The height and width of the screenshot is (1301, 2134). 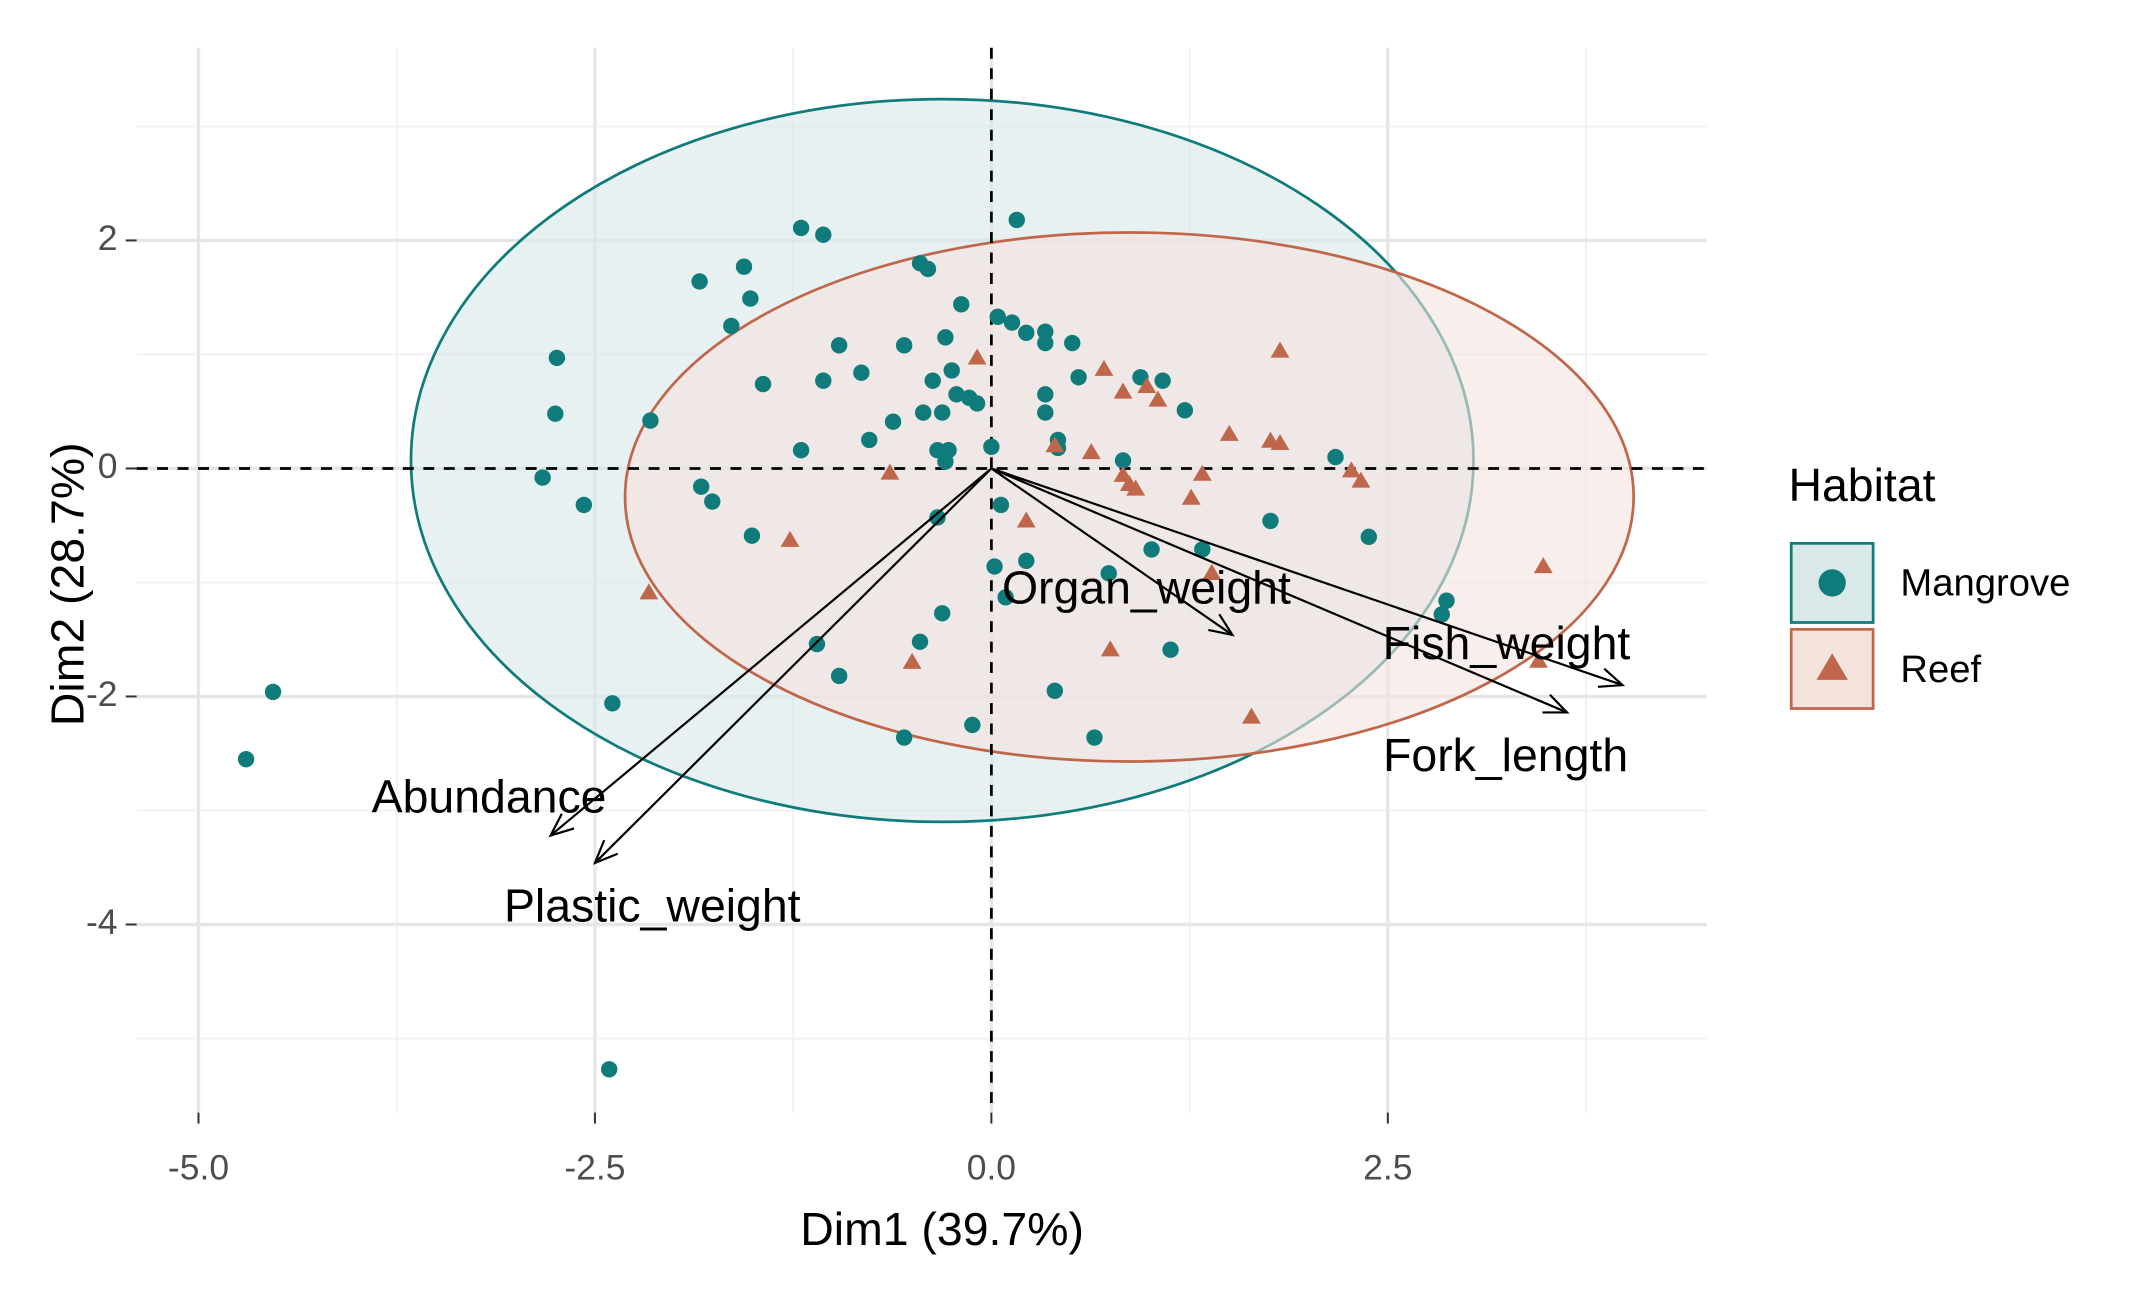 I want to click on y-tick-label: 2, so click(x=108, y=238).